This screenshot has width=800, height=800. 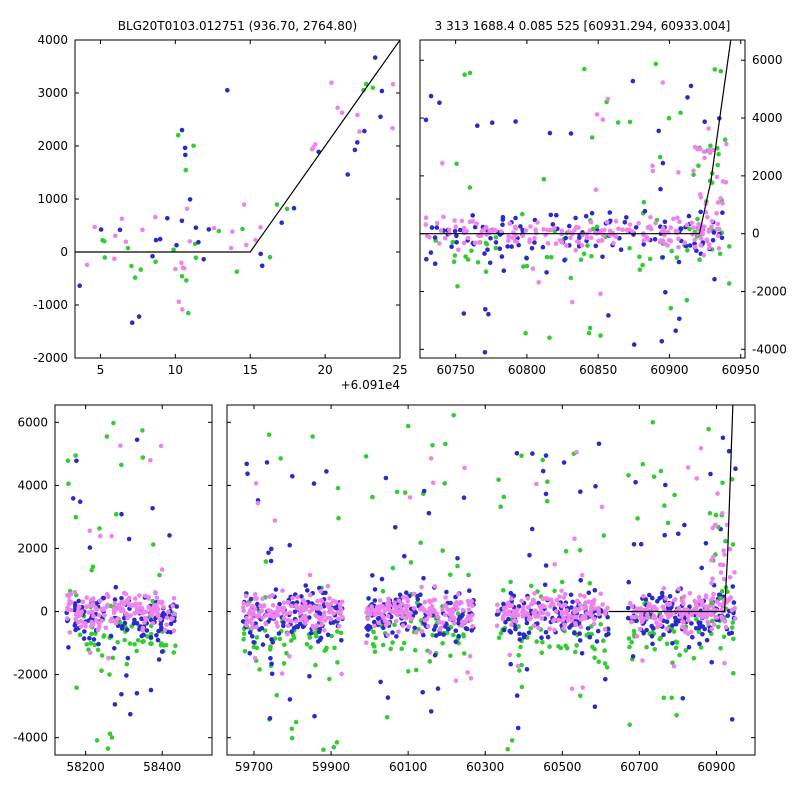 What do you see at coordinates (756, 234) in the screenshot?
I see `y-tick-label: 0` at bounding box center [756, 234].